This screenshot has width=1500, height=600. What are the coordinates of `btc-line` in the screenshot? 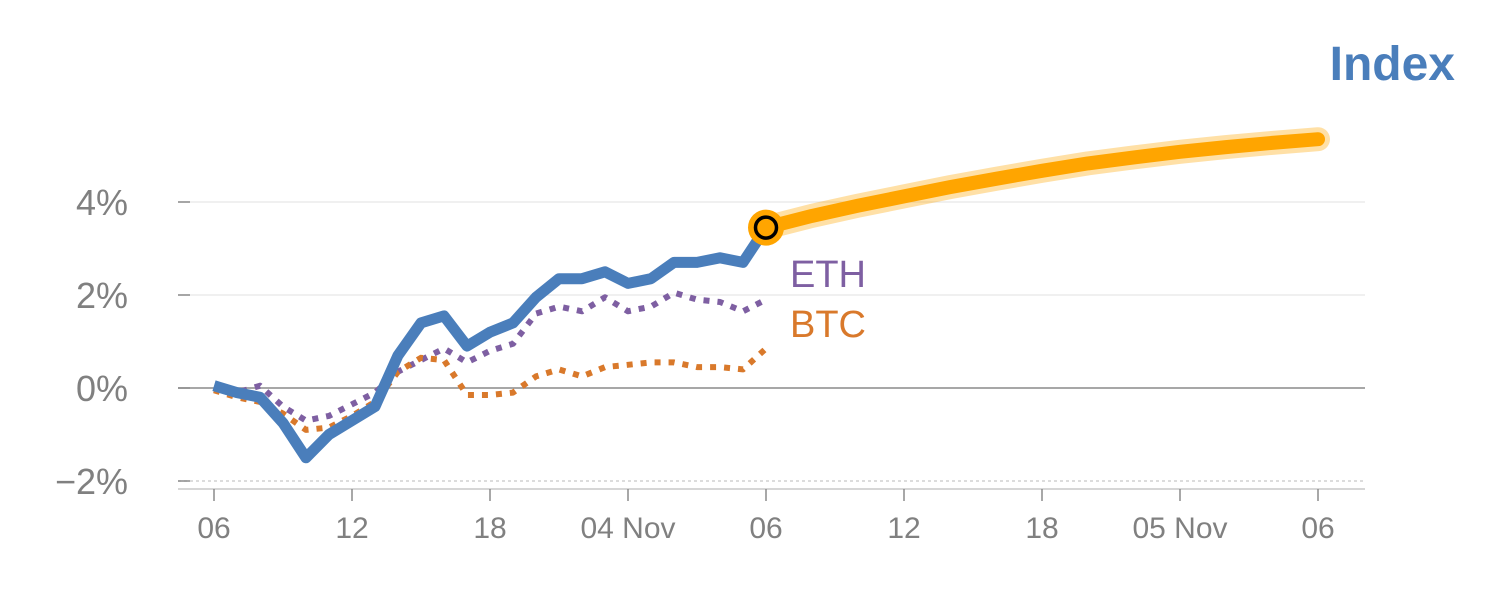 It's located at (491, 389).